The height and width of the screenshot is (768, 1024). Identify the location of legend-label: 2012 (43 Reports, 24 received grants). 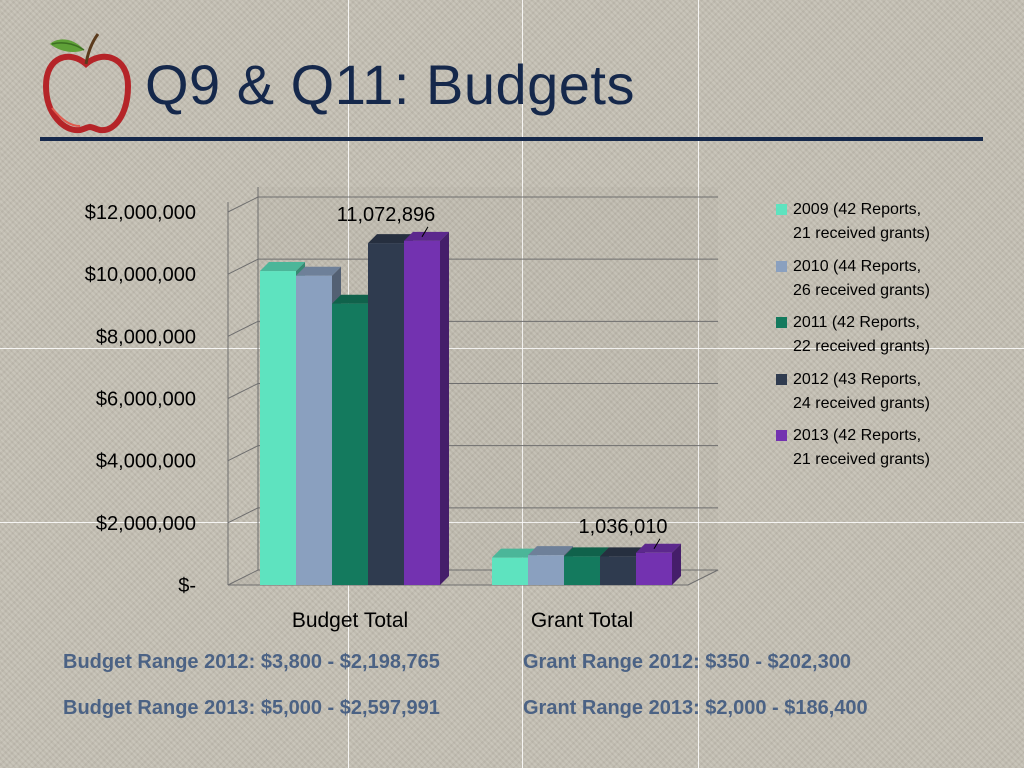
(861, 391).